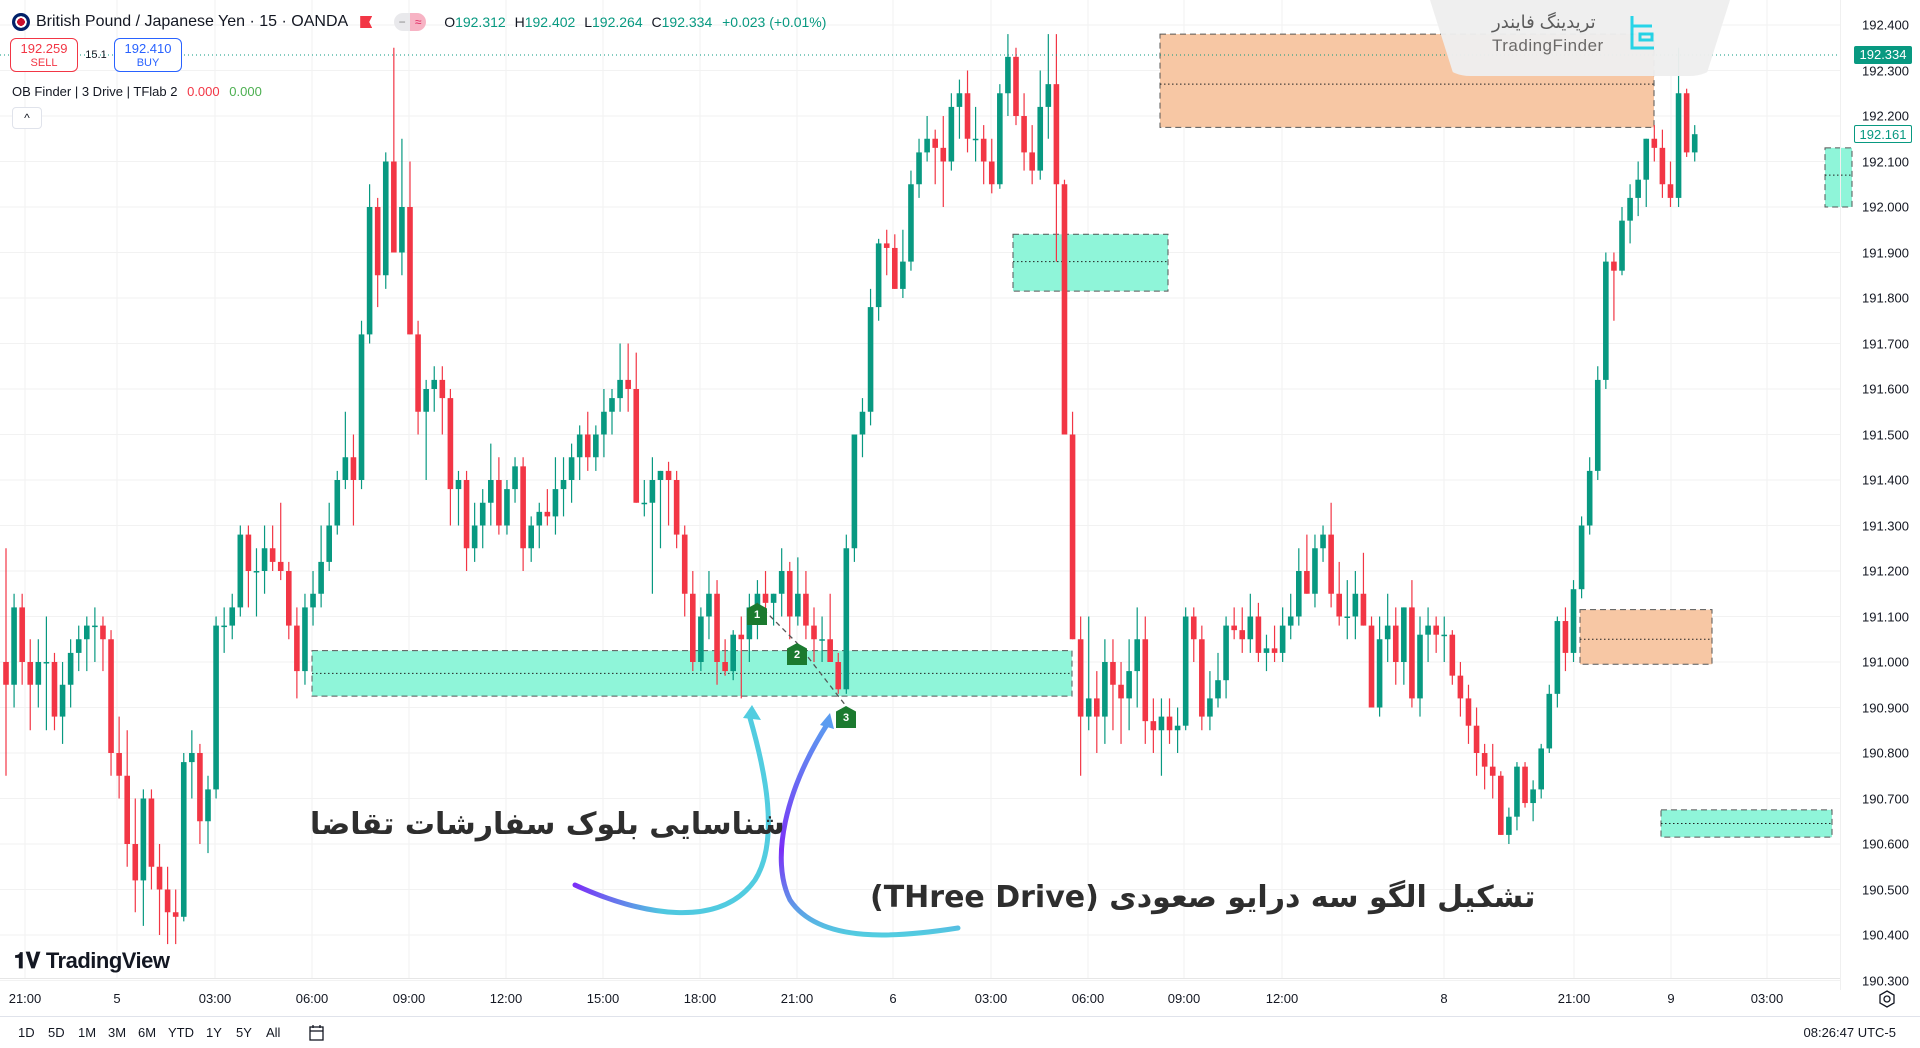 The image size is (1920, 1048). Describe the element at coordinates (1885, 980) in the screenshot. I see `price-tick: 190.300` at that location.